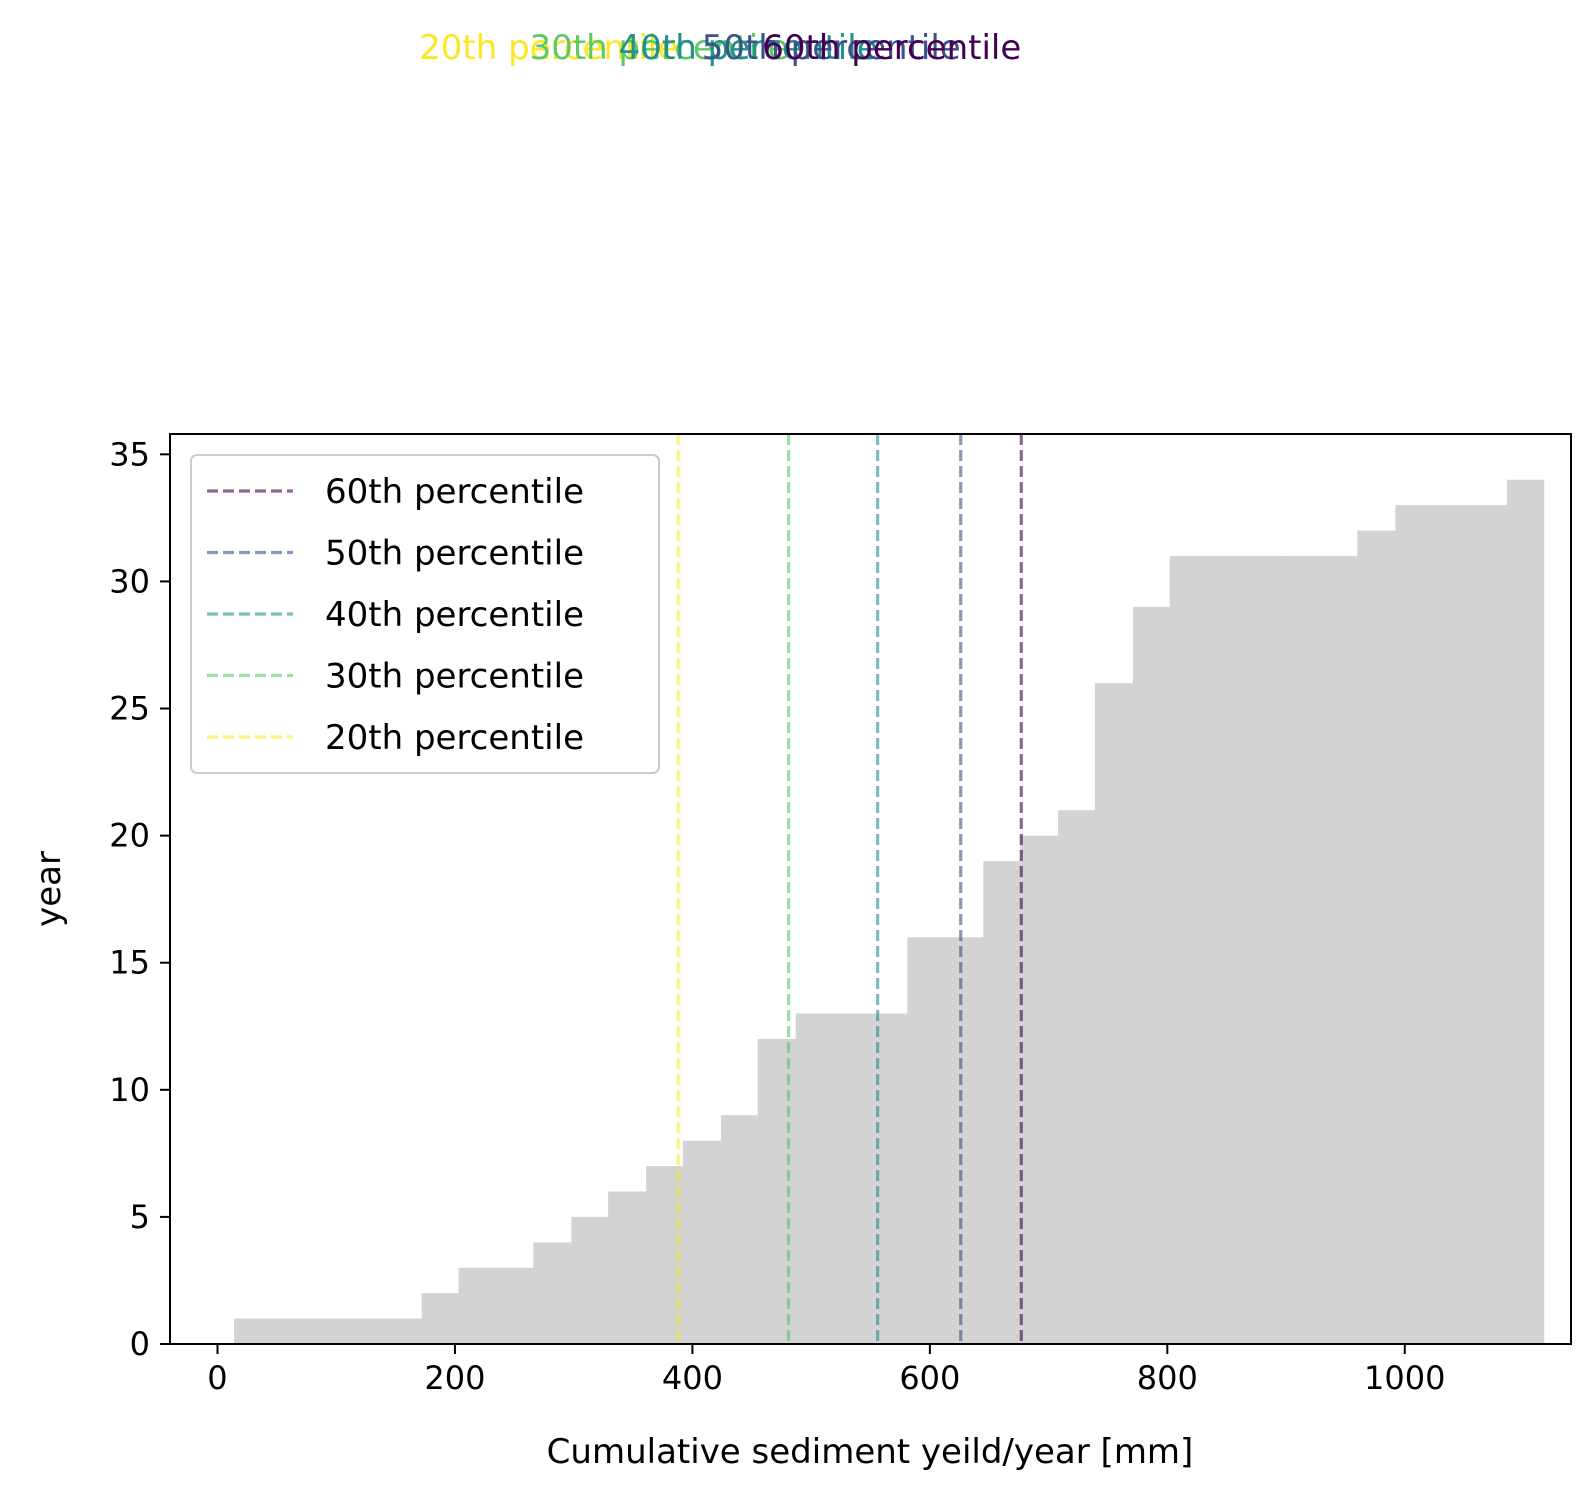 This screenshot has width=1593, height=1494. I want to click on x-tick-label: 200, so click(454, 1378).